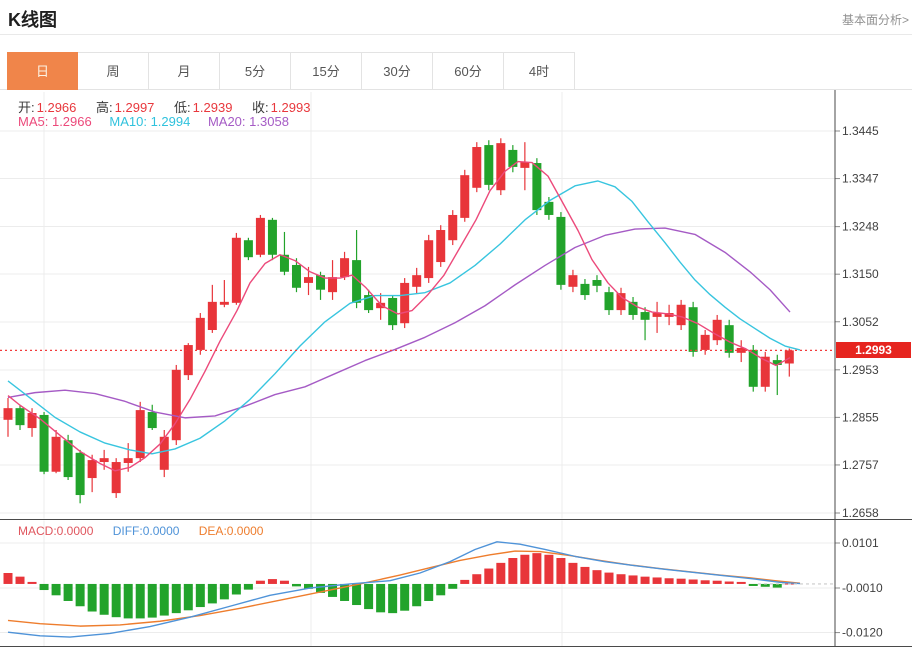  What do you see at coordinates (248, 121) in the screenshot?
I see `ma20-legend: MA20: 1.3058` at bounding box center [248, 121].